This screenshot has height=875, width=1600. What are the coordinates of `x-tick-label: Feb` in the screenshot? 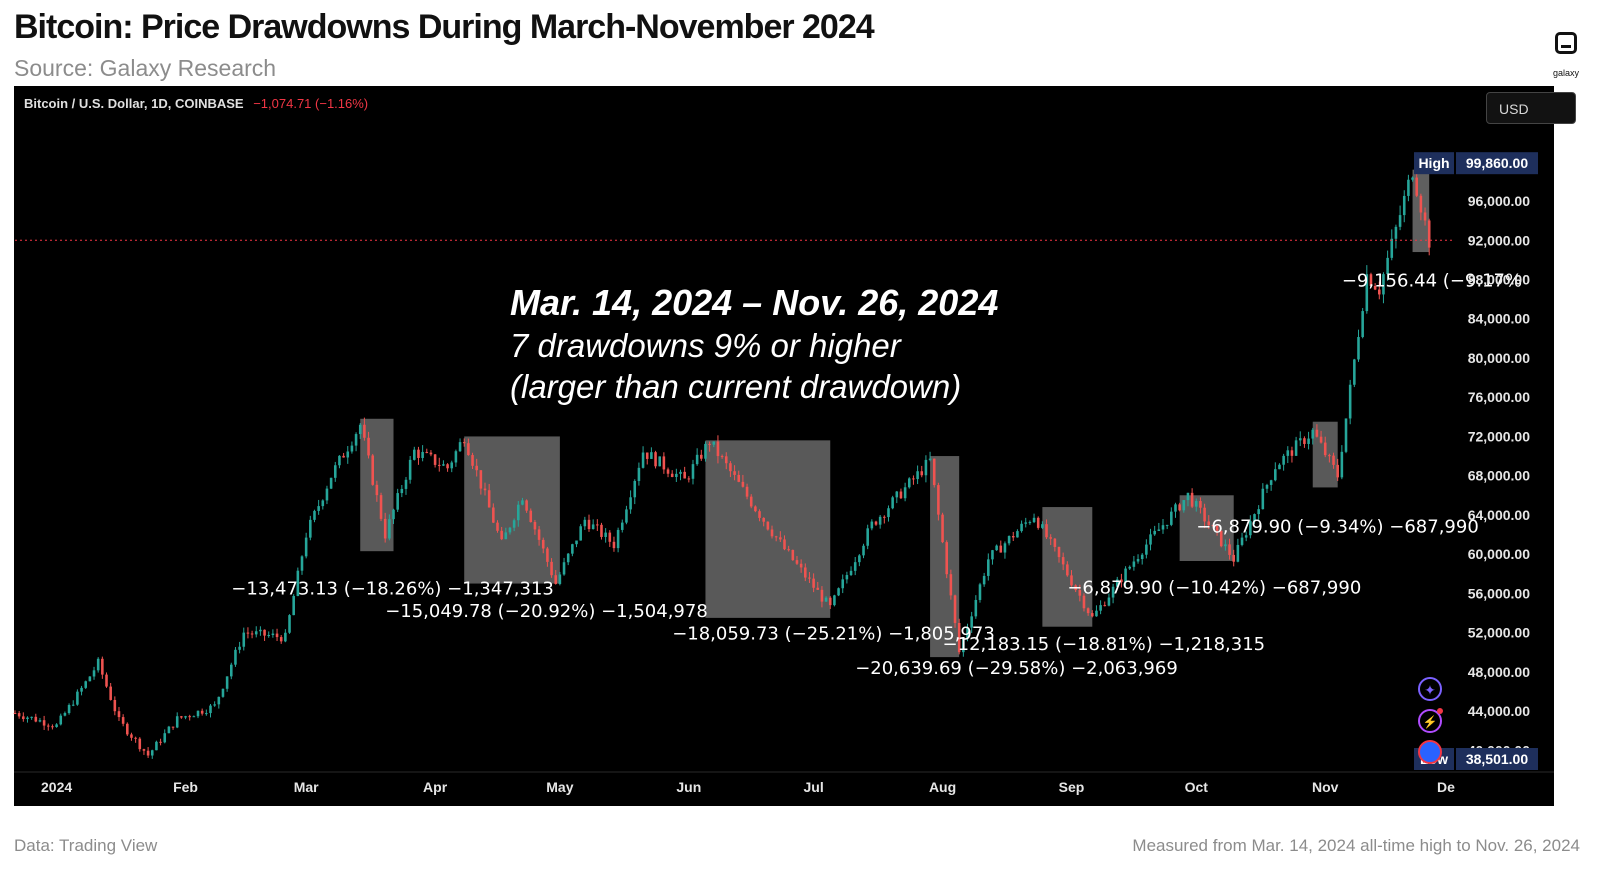 It's located at (185, 787).